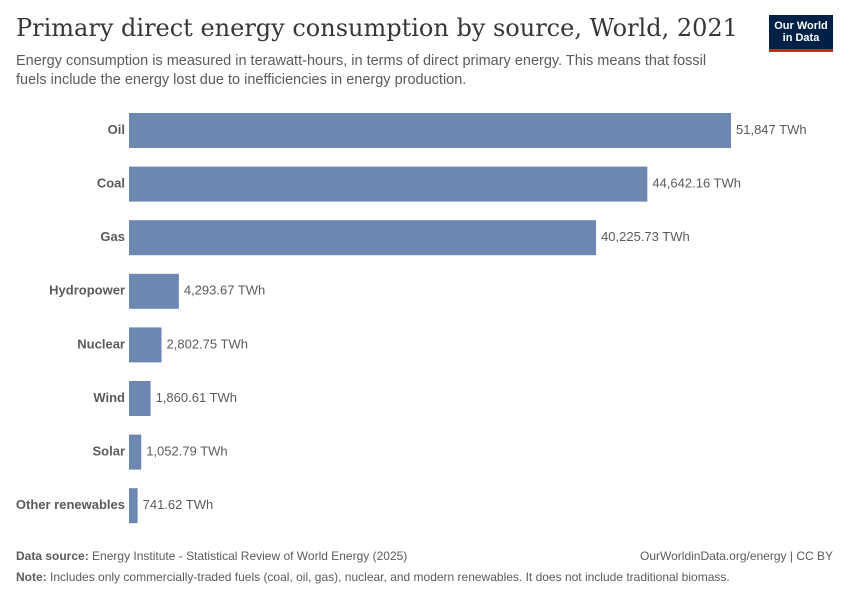 Image resolution: width=850 pixels, height=600 pixels. What do you see at coordinates (154, 291) in the screenshot?
I see `bar-hydropower` at bounding box center [154, 291].